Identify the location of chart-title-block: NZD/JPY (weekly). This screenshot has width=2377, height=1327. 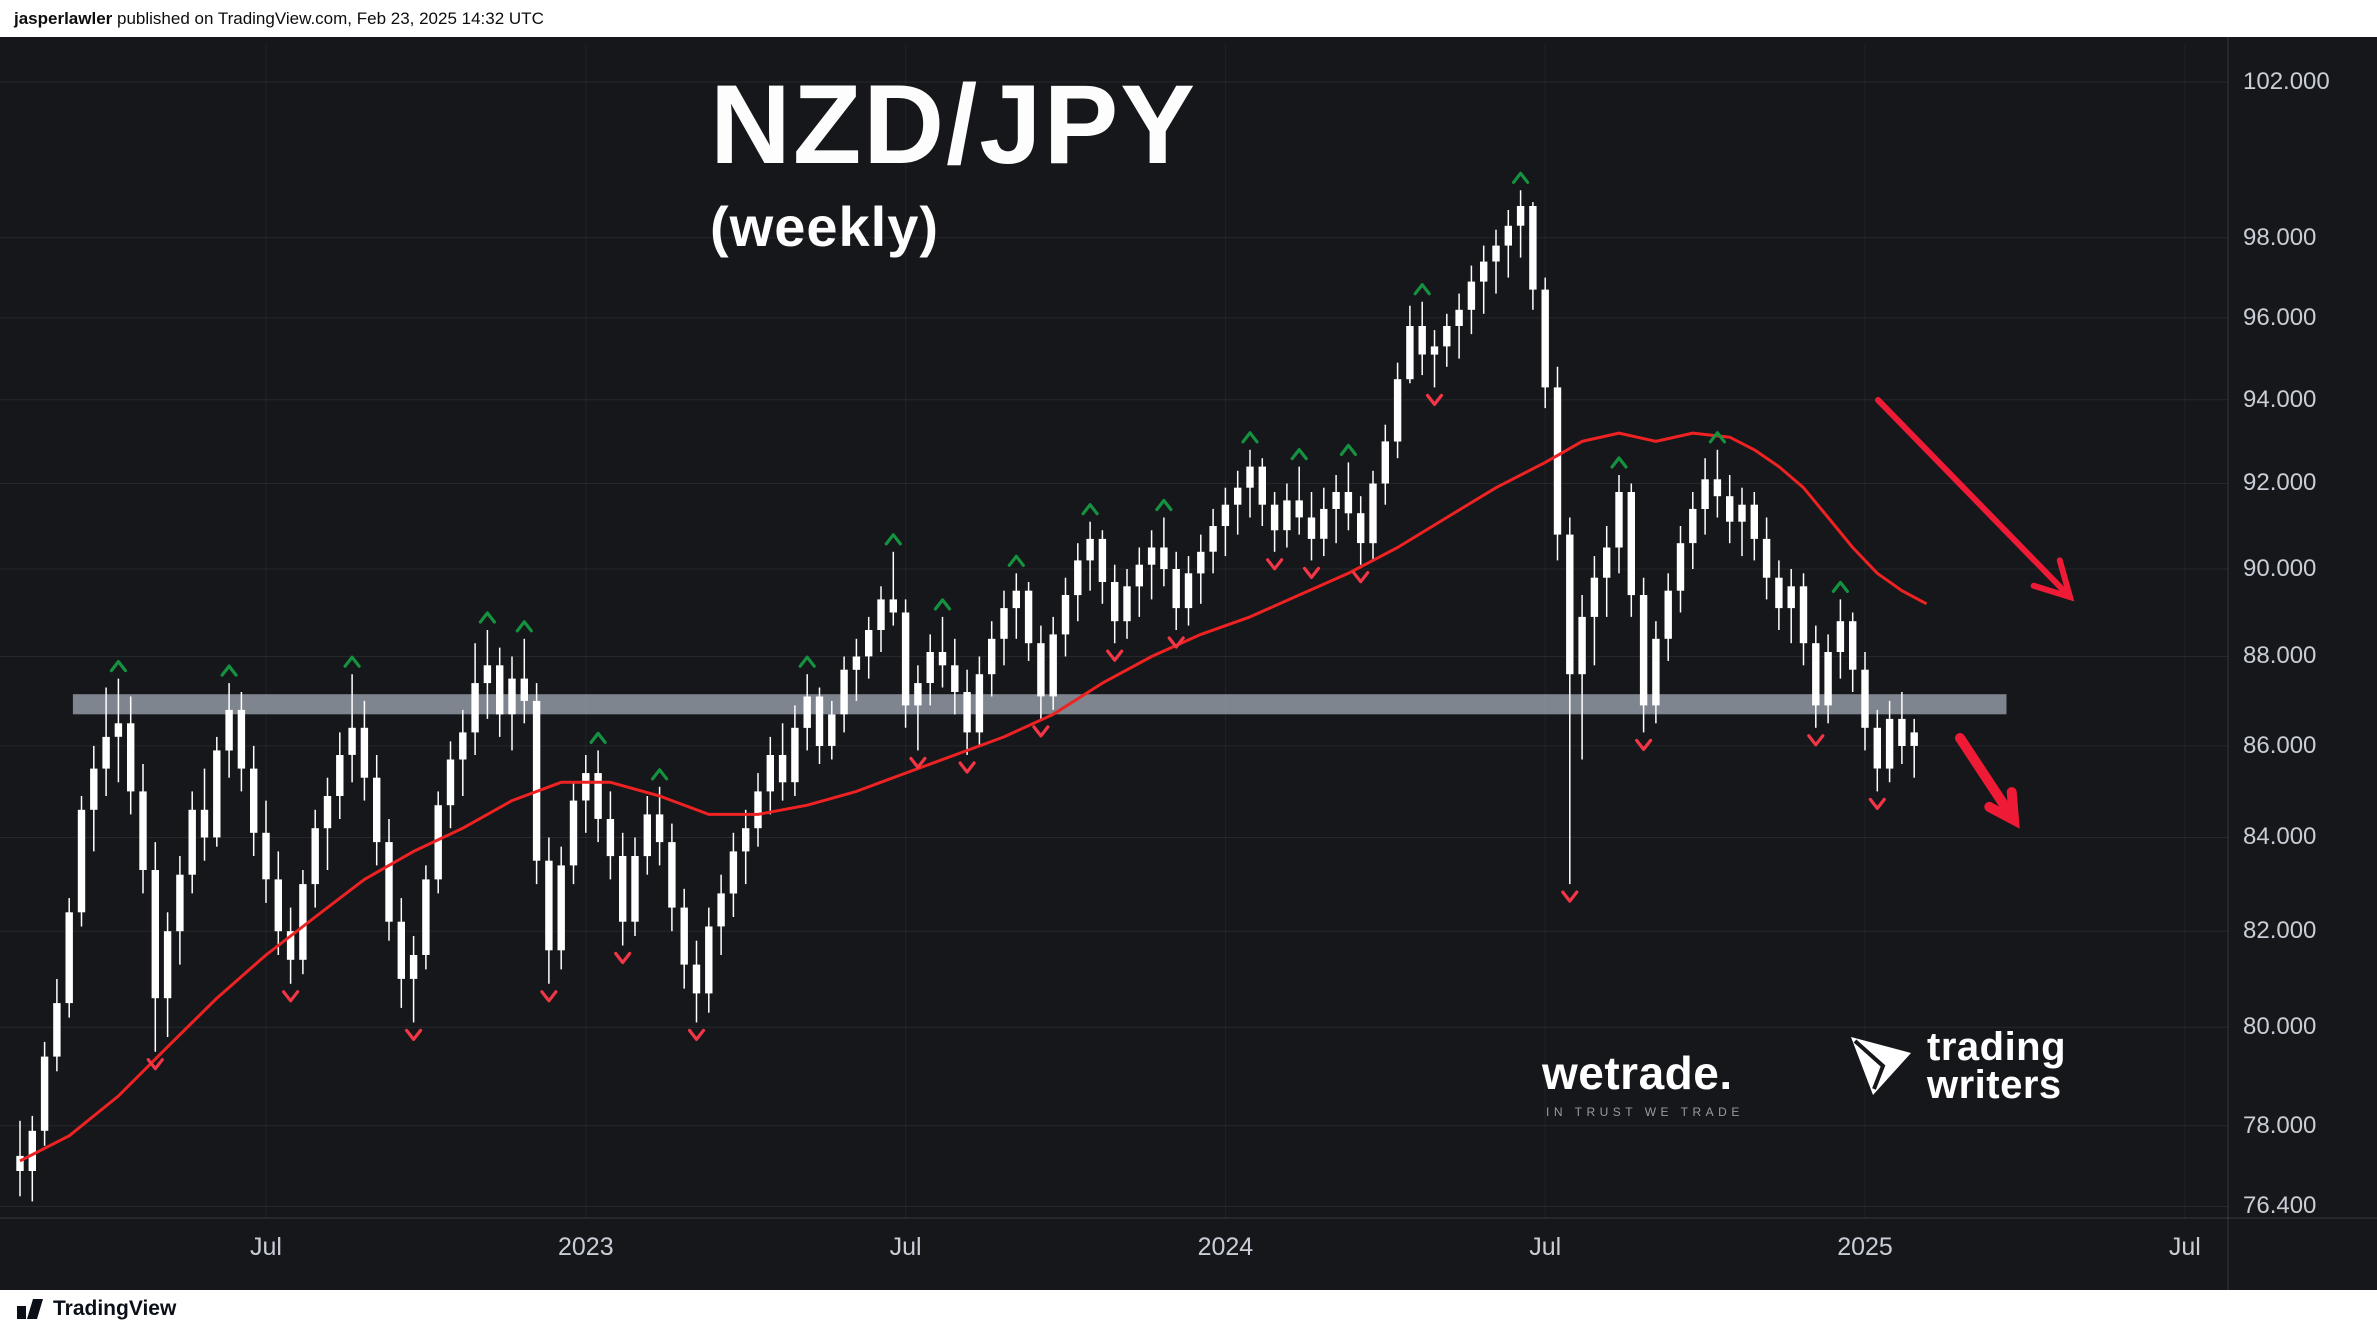
(953, 162).